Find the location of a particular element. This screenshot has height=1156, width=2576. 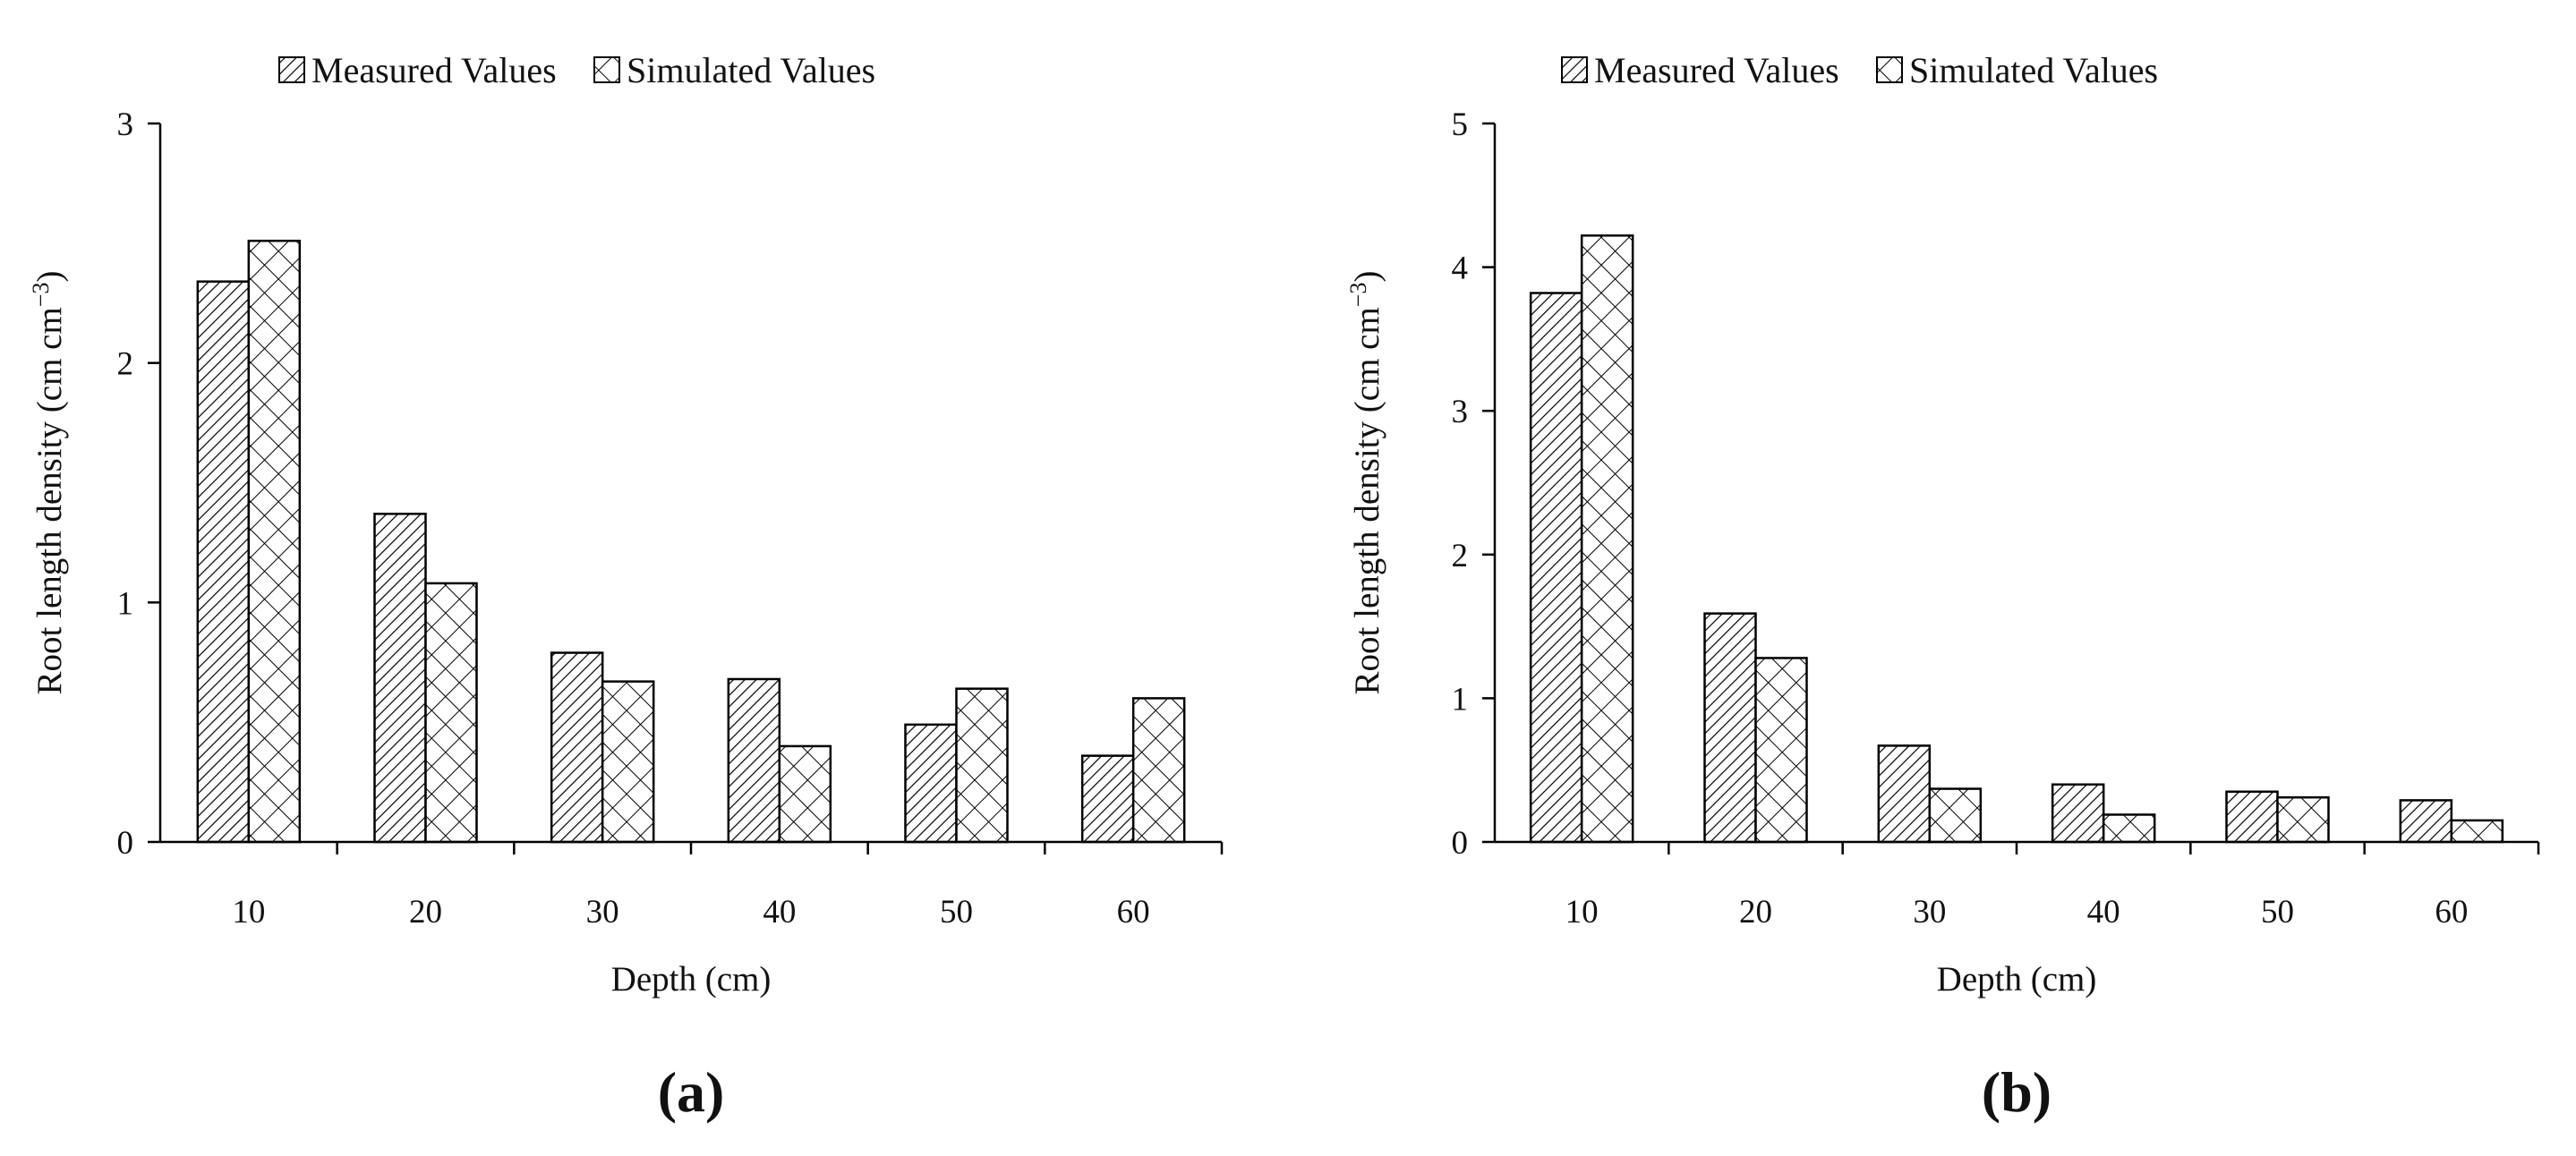

y-tick-label: 5 is located at coordinates (1460, 125).